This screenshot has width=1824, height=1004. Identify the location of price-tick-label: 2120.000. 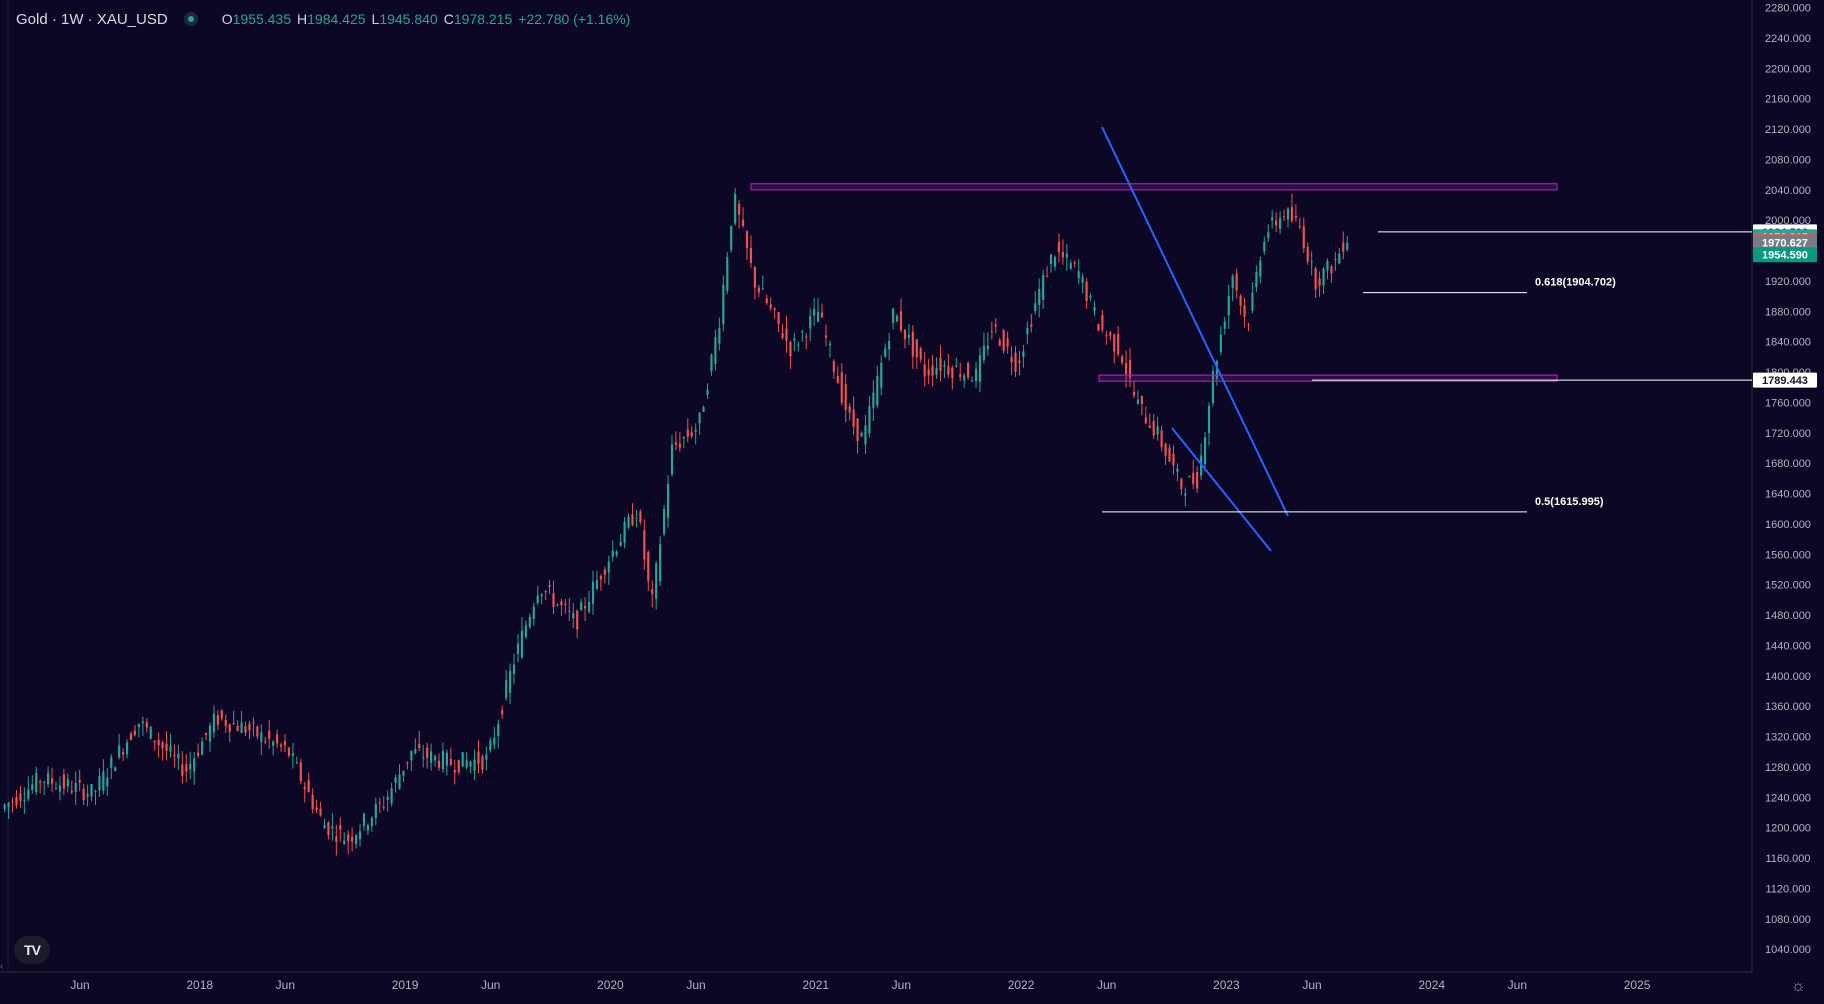
(1788, 130).